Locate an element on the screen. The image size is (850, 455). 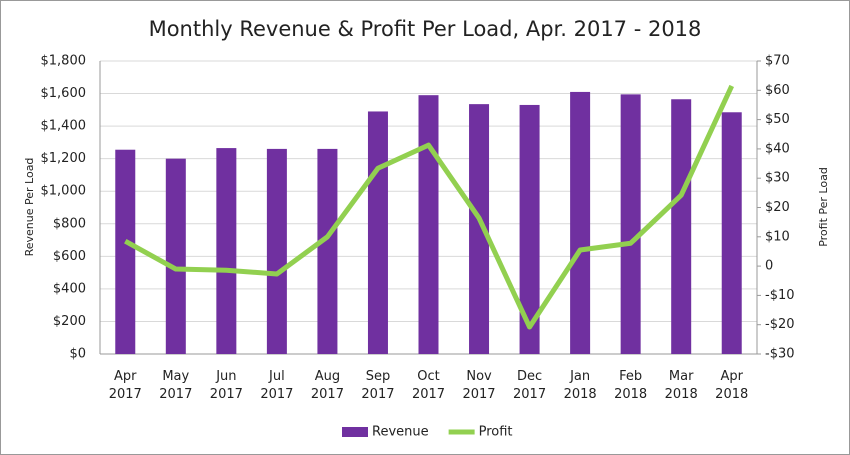
y2-tick-label: $30 is located at coordinates (777, 178).